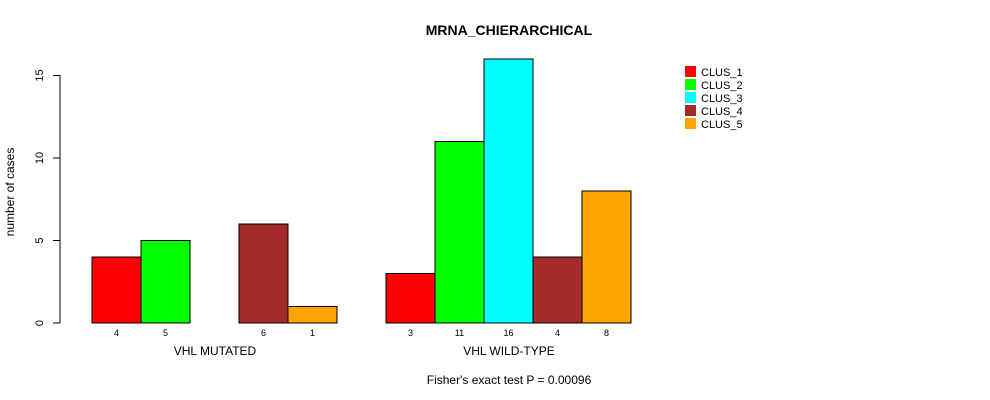 The image size is (990, 400). What do you see at coordinates (312, 333) in the screenshot?
I see `bar-value-label: 1` at bounding box center [312, 333].